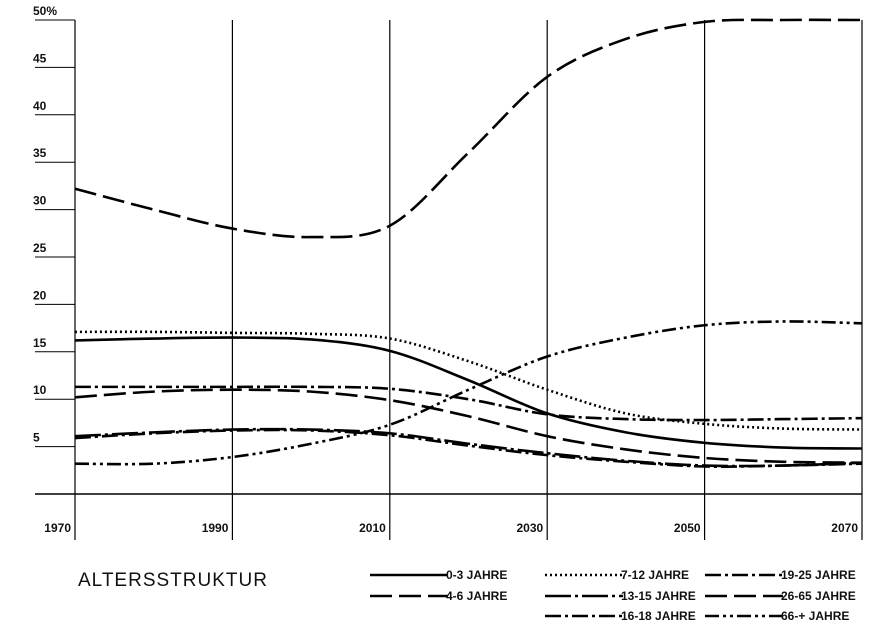  I want to click on legend-label: 66-+ JAHRE, so click(815, 616).